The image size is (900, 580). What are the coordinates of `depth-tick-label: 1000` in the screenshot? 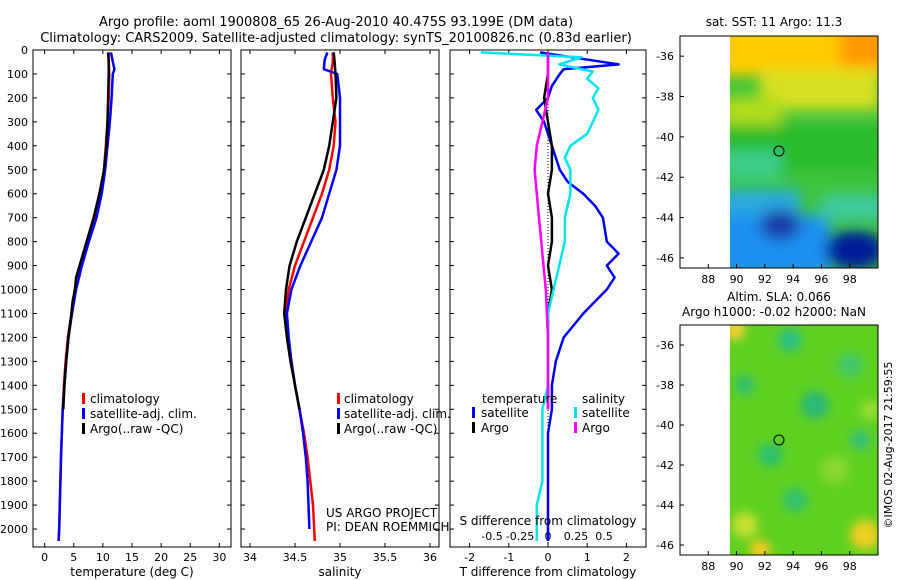 It's located at (14, 290).